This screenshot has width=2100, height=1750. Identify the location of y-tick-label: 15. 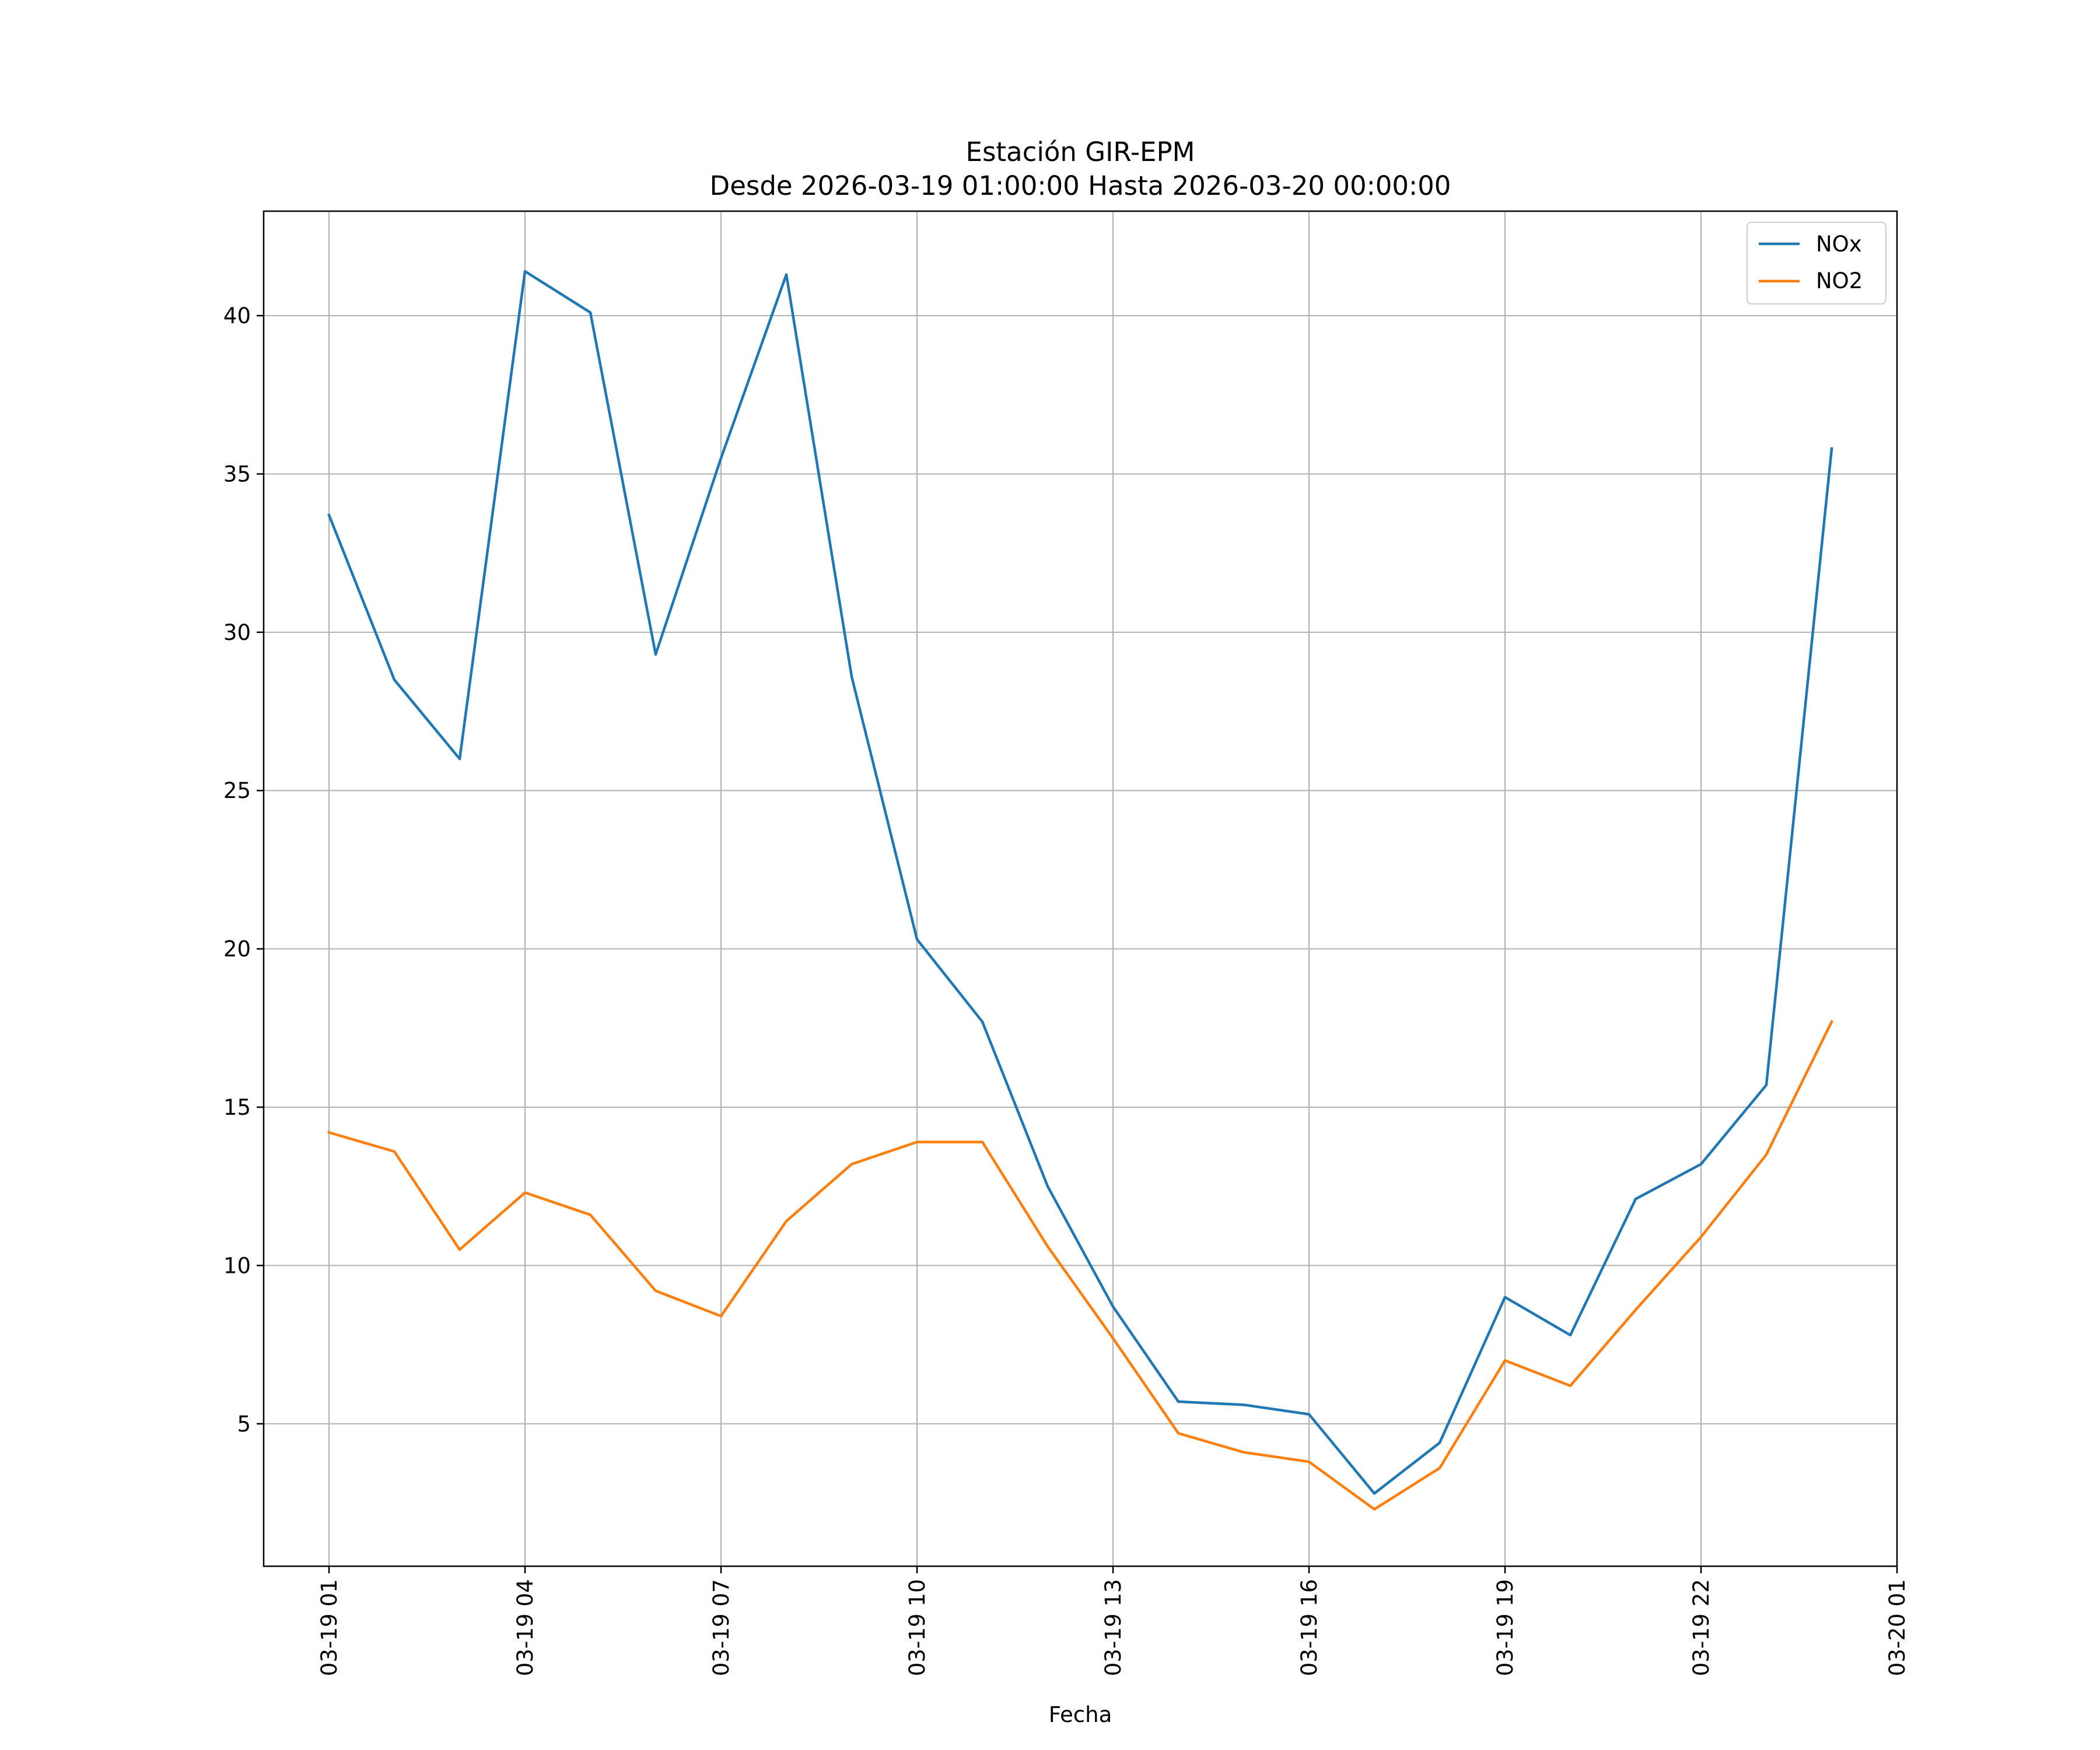
(237, 1107).